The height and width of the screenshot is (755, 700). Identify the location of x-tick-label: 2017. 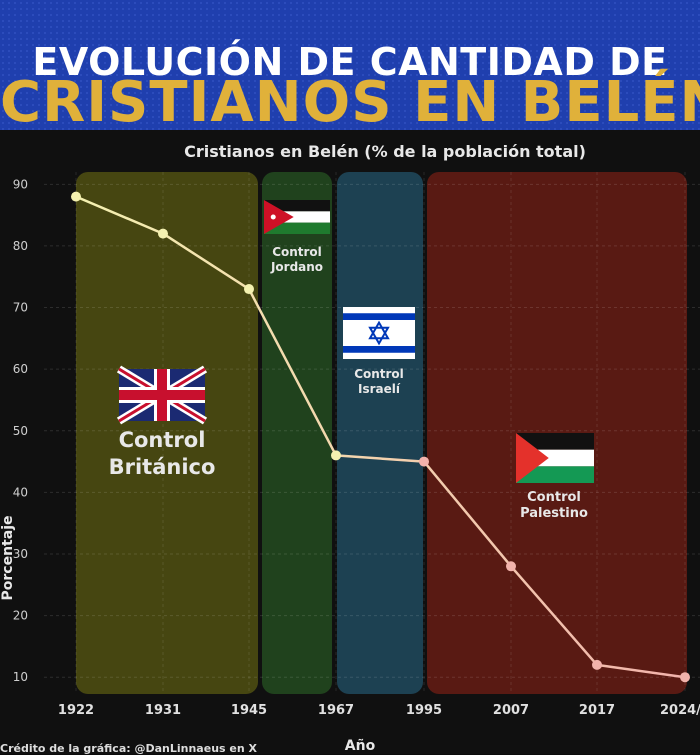
(597, 710).